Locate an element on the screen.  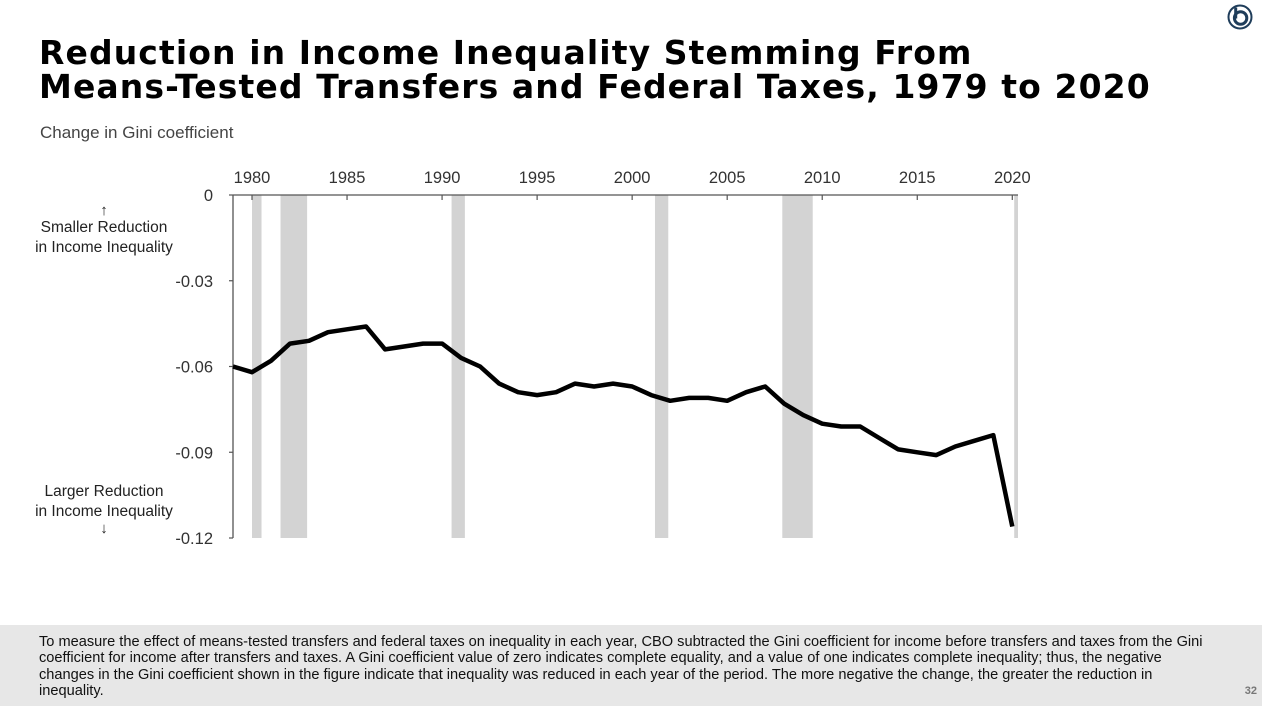
x-tick-label-2015: 2015 is located at coordinates (917, 178).